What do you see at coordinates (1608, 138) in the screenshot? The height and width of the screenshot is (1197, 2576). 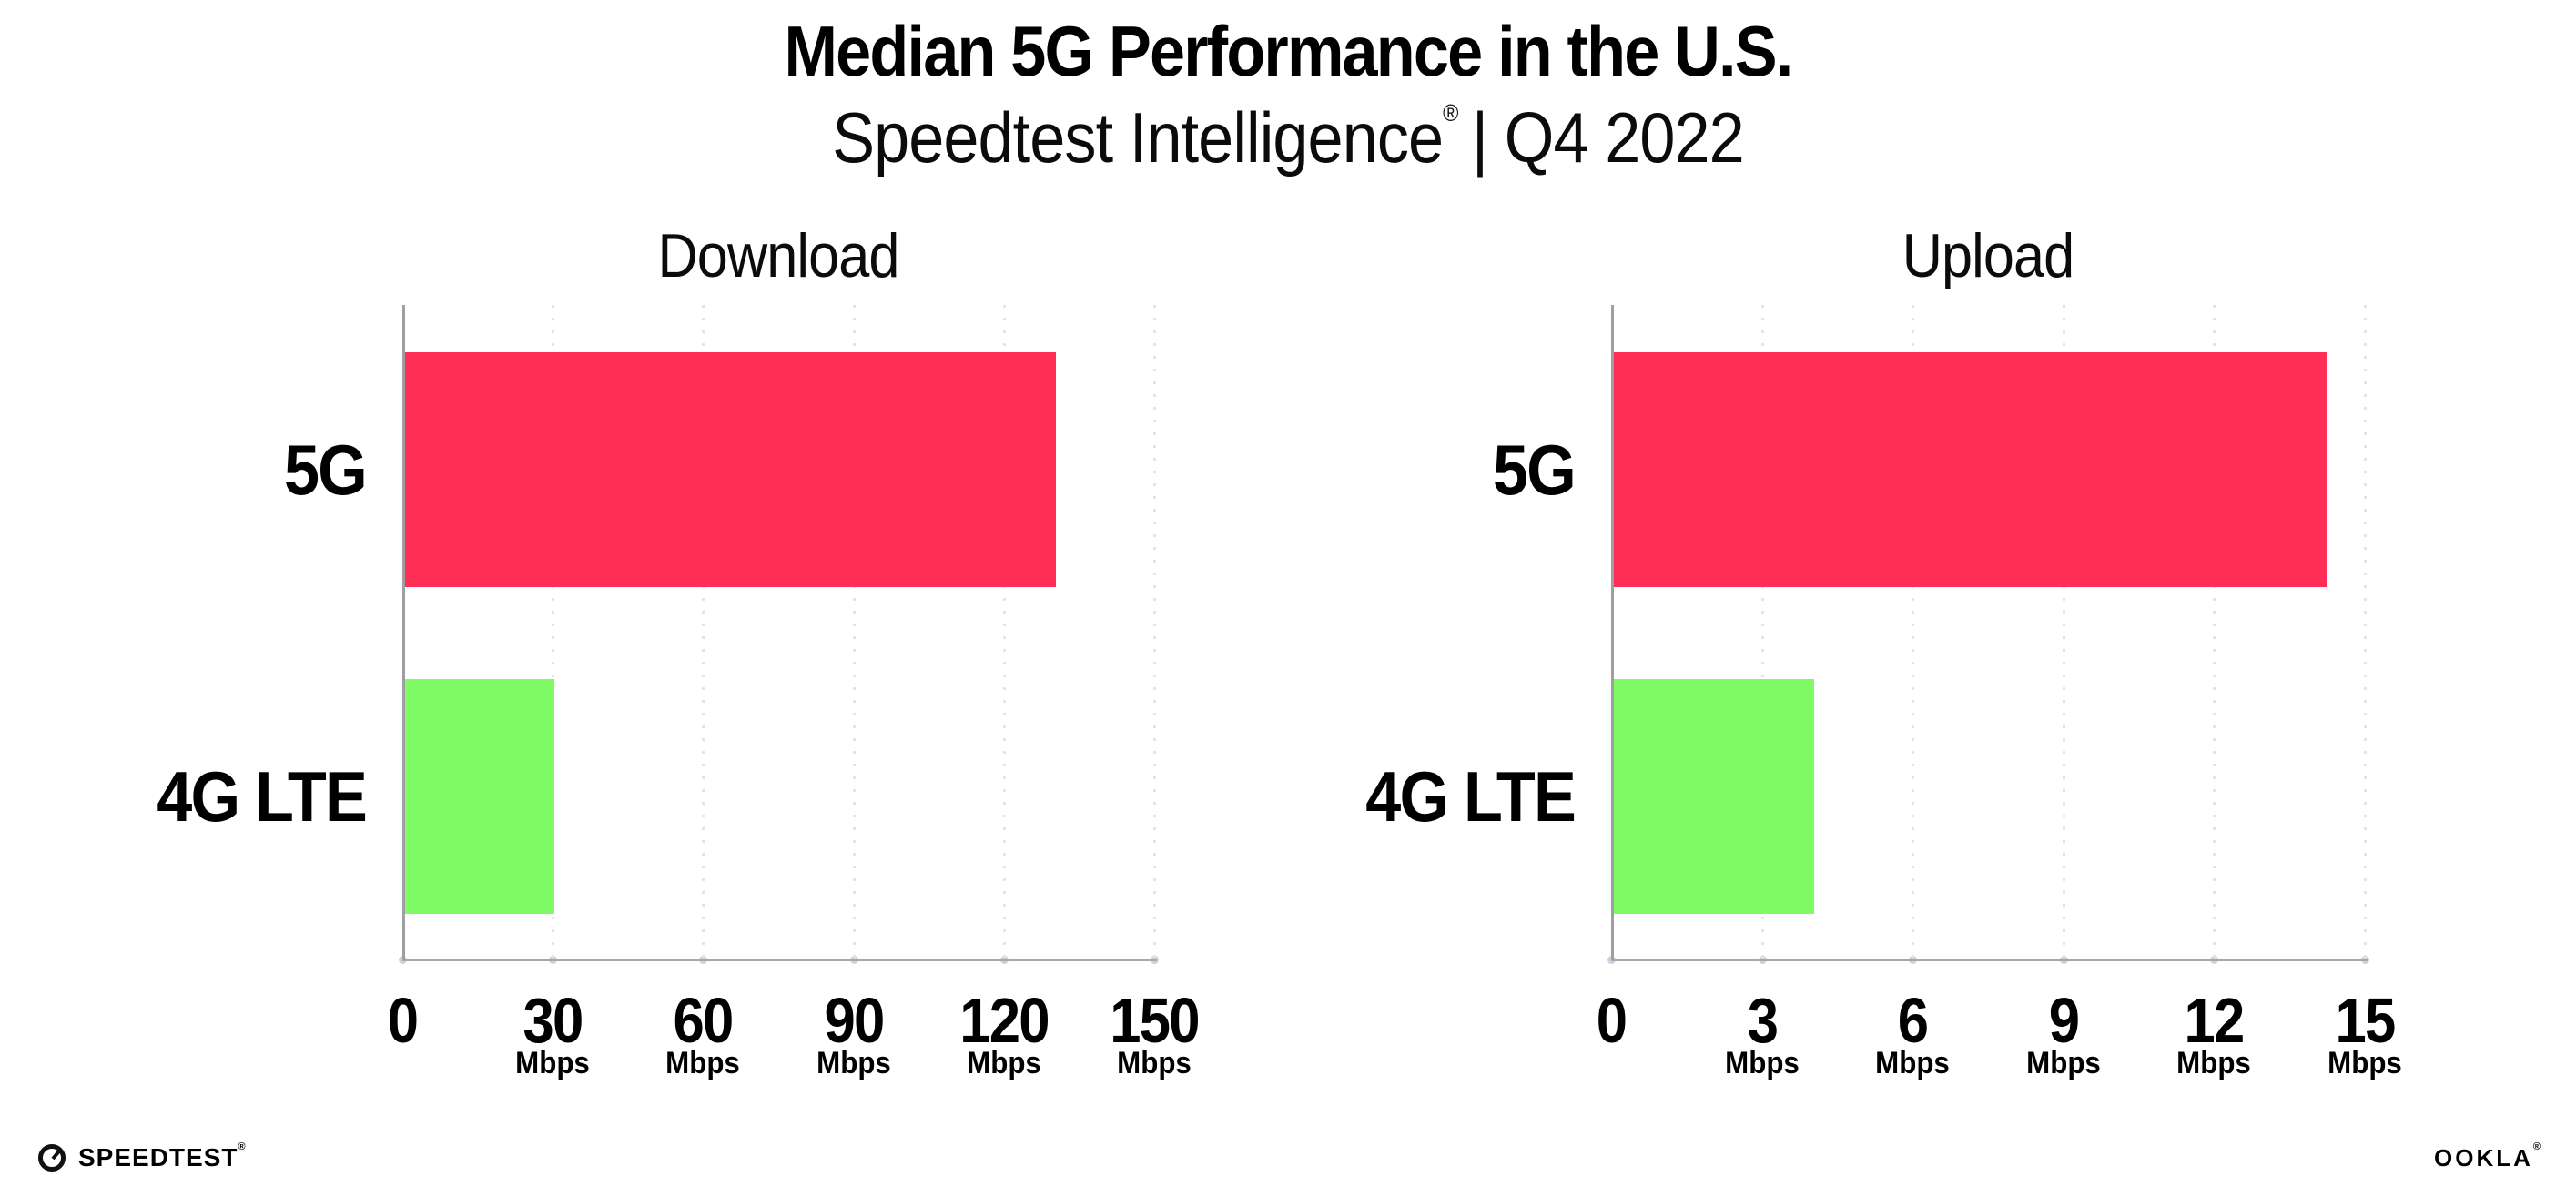 I see `subtitle-period: | Q4 2022` at bounding box center [1608, 138].